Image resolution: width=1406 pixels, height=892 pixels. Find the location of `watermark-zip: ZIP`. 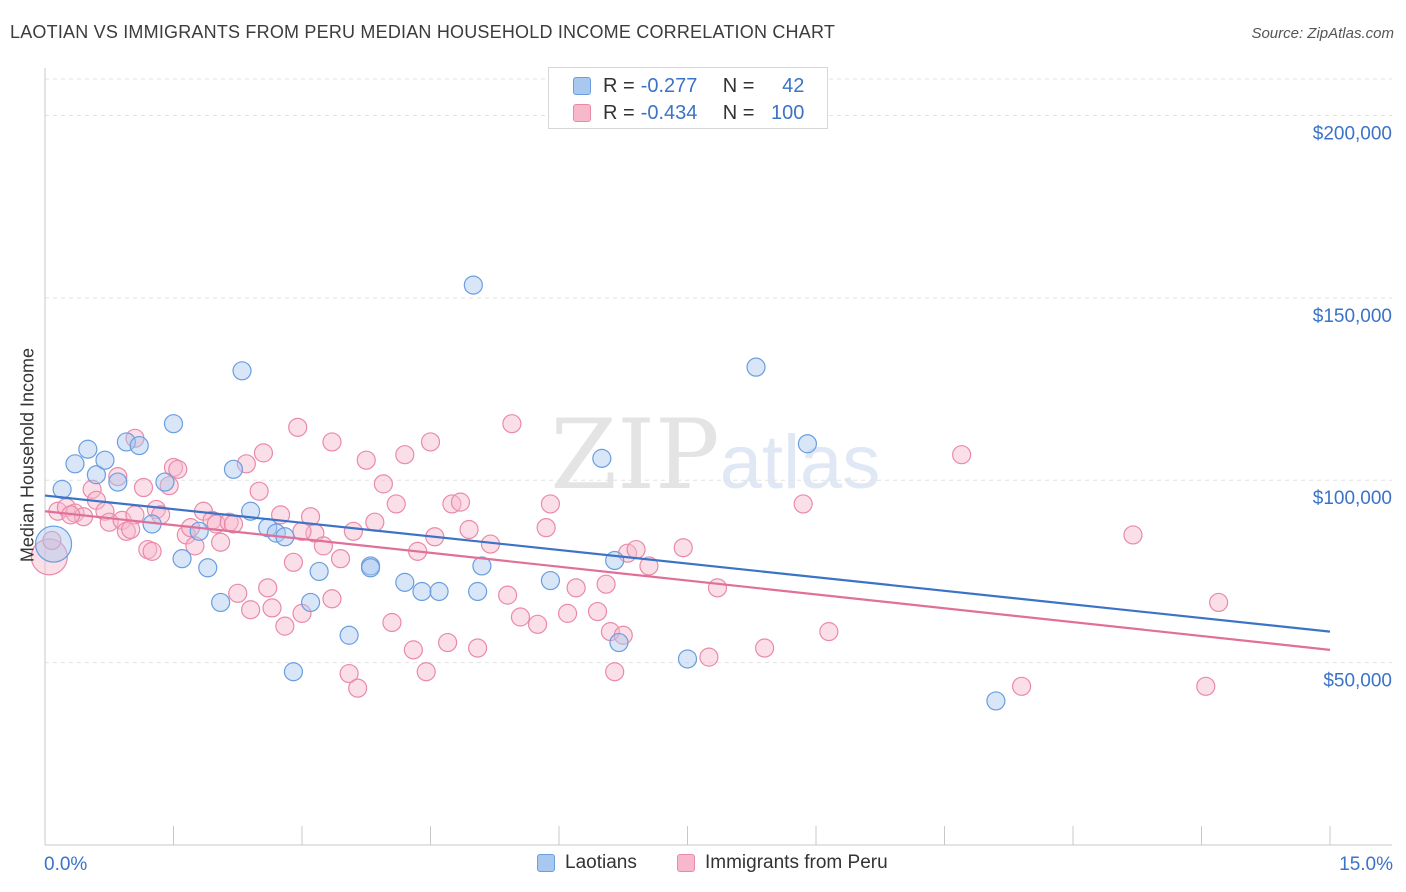

watermark-zip: ZIP is located at coordinates (634, 455).